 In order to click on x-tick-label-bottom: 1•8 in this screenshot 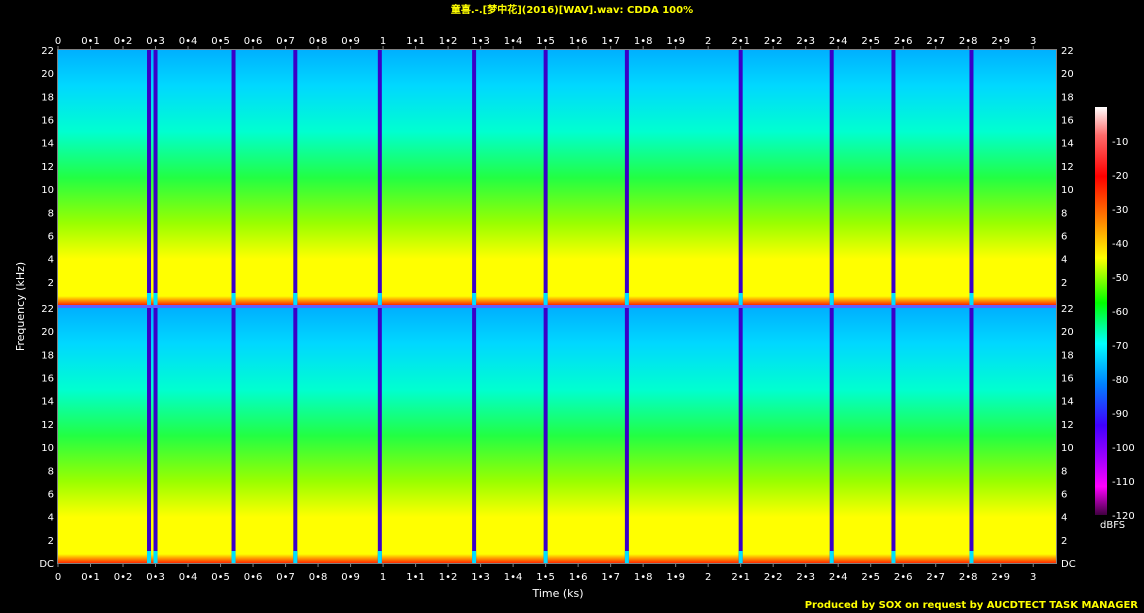, I will do `click(643, 577)`.